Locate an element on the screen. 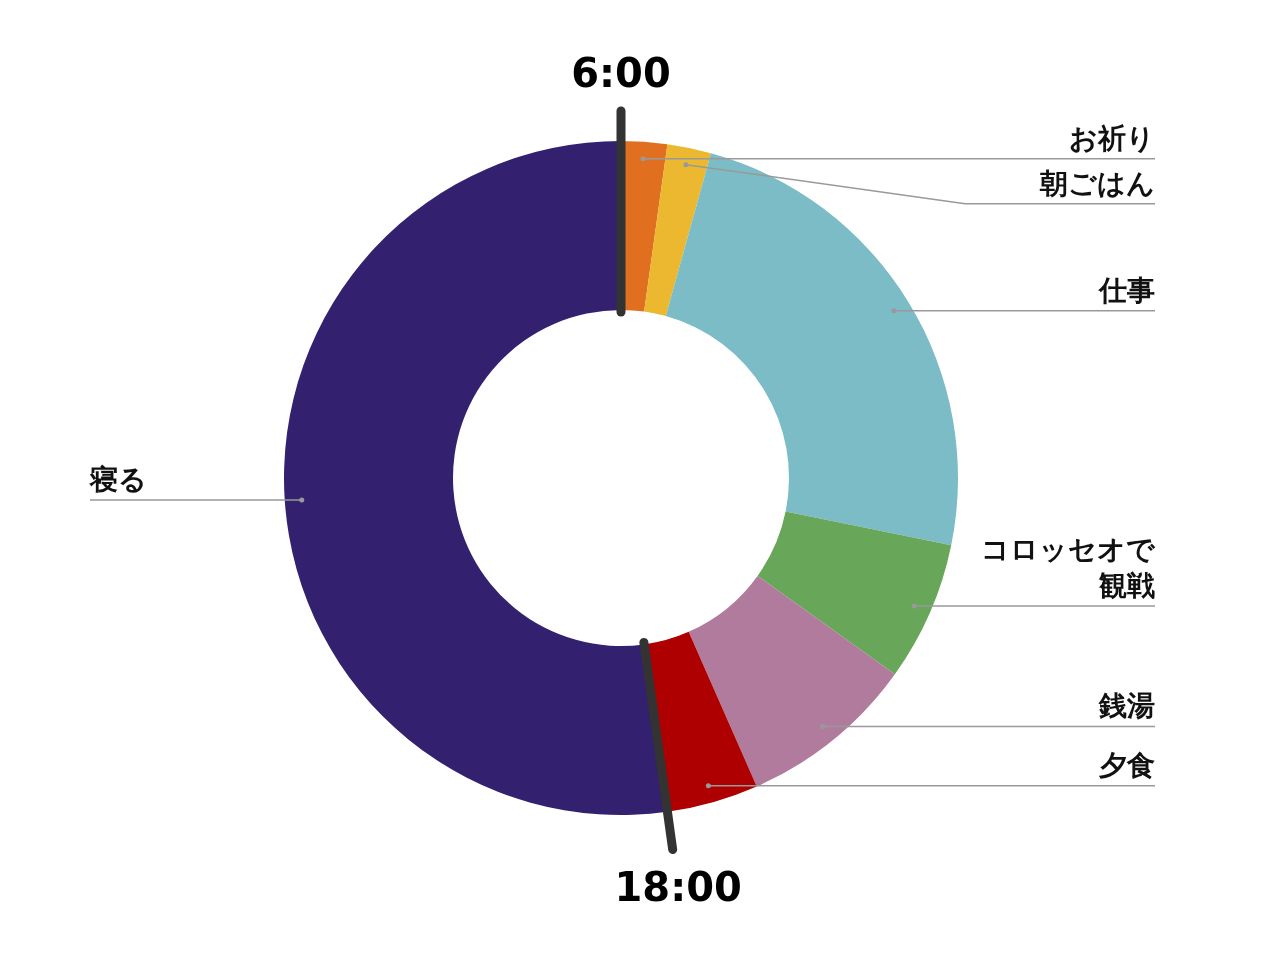 Image resolution: width=1279 pixels, height=960 pixels. text: 18:00 is located at coordinates (678, 887).